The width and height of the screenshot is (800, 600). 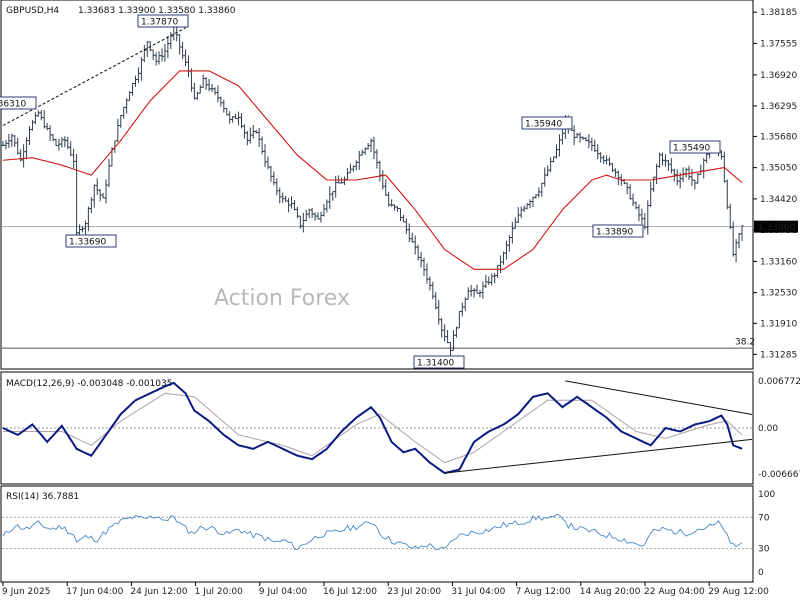 I want to click on price-y-tick-label: 1.36295, so click(x=778, y=107).